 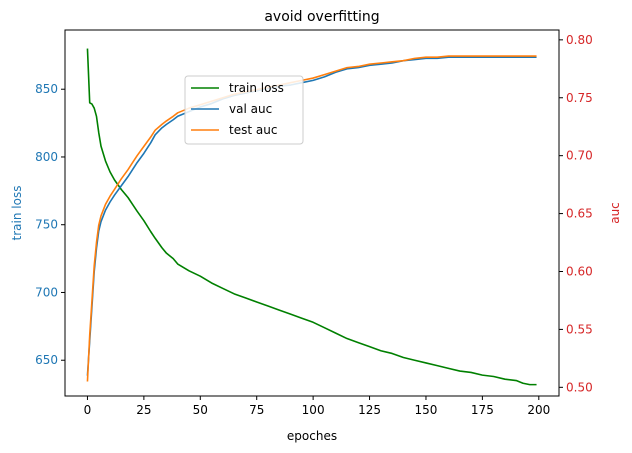 What do you see at coordinates (88, 410) in the screenshot?
I see `x-tick-label: 0` at bounding box center [88, 410].